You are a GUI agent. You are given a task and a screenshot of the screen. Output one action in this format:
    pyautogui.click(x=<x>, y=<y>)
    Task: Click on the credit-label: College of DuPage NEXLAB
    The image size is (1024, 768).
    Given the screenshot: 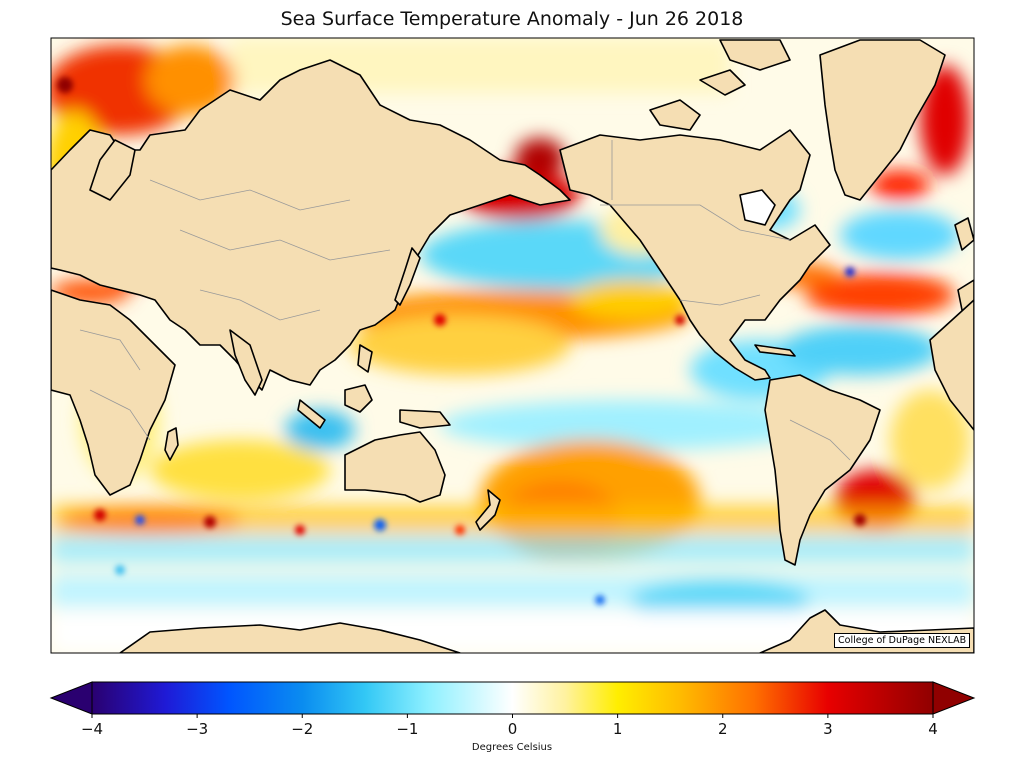 What is the action you would take?
    pyautogui.click(x=902, y=640)
    